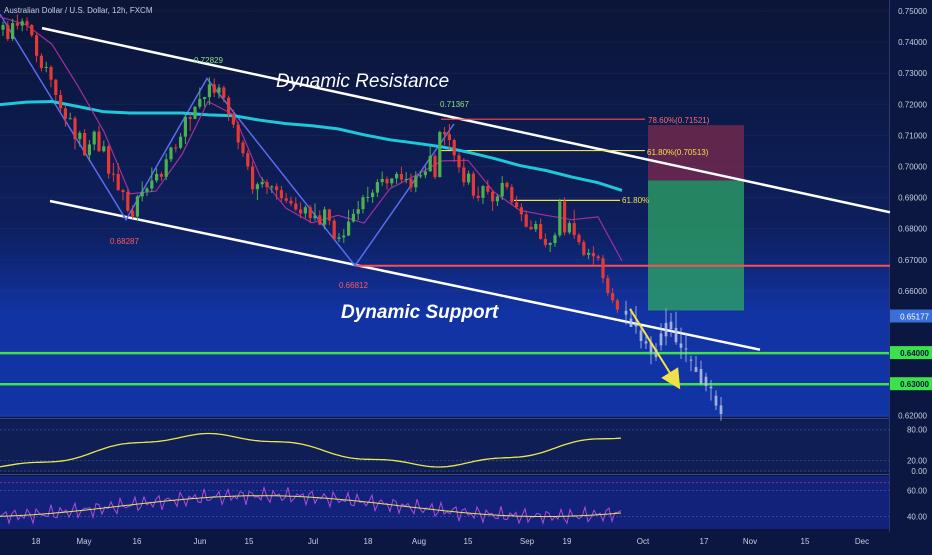  I want to click on time-tick-label: Nov, so click(750, 541).